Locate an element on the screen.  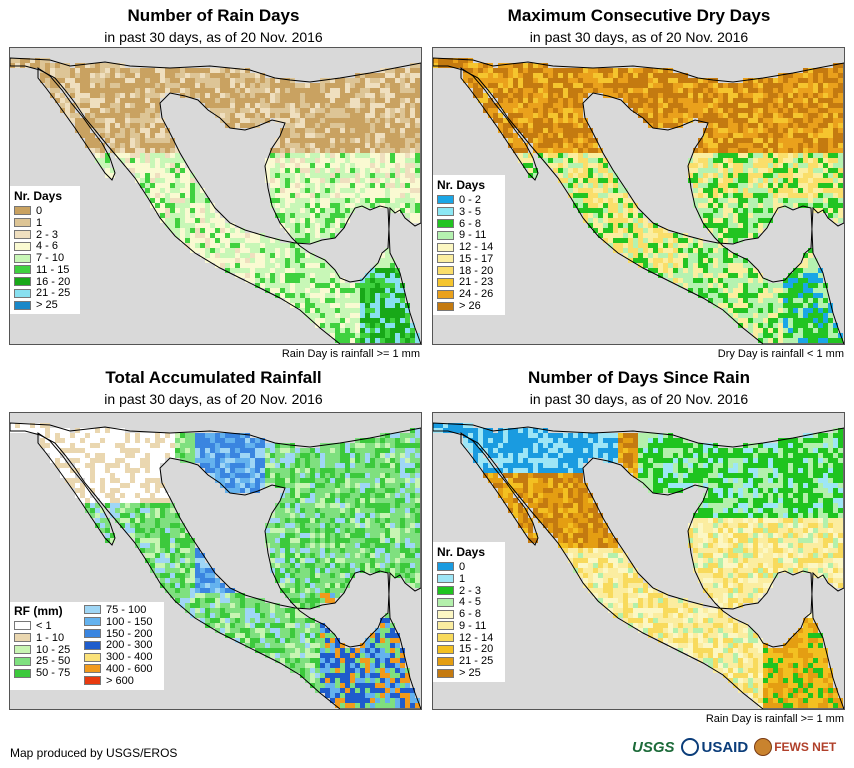
legend-item: 4 - 6 is located at coordinates (45, 246).